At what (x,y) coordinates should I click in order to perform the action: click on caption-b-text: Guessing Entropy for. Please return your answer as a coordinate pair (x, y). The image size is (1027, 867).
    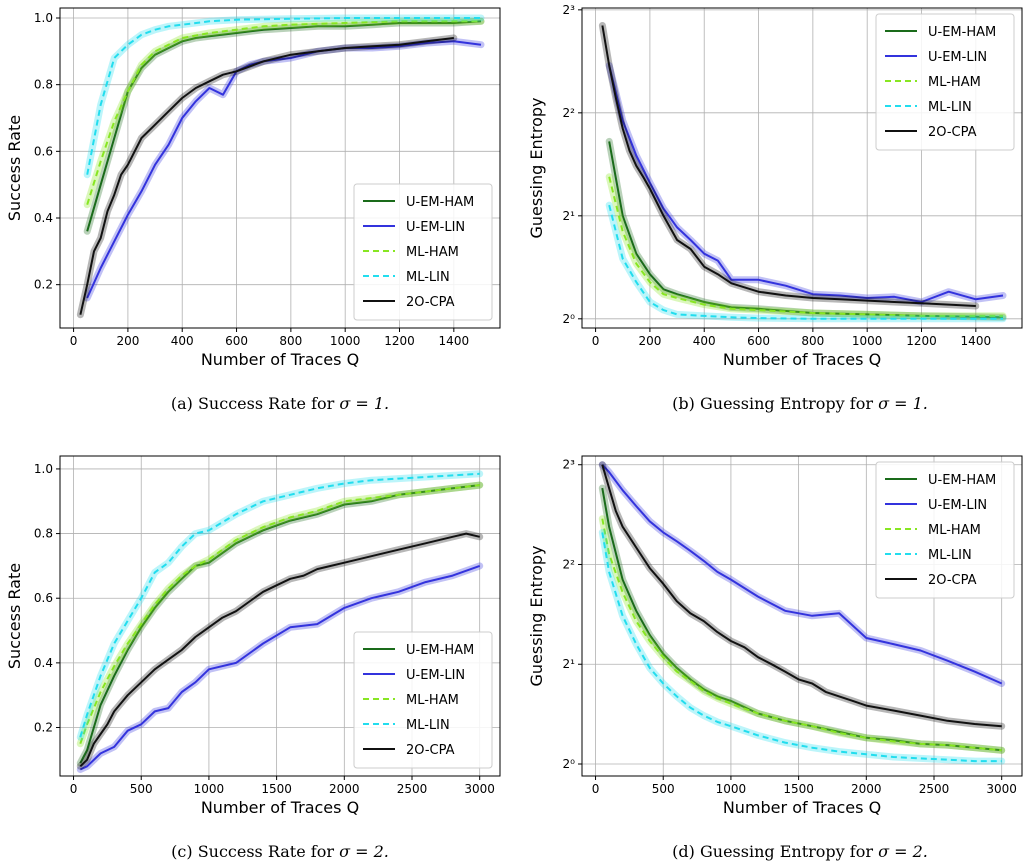
    Looking at the image, I should click on (786, 403).